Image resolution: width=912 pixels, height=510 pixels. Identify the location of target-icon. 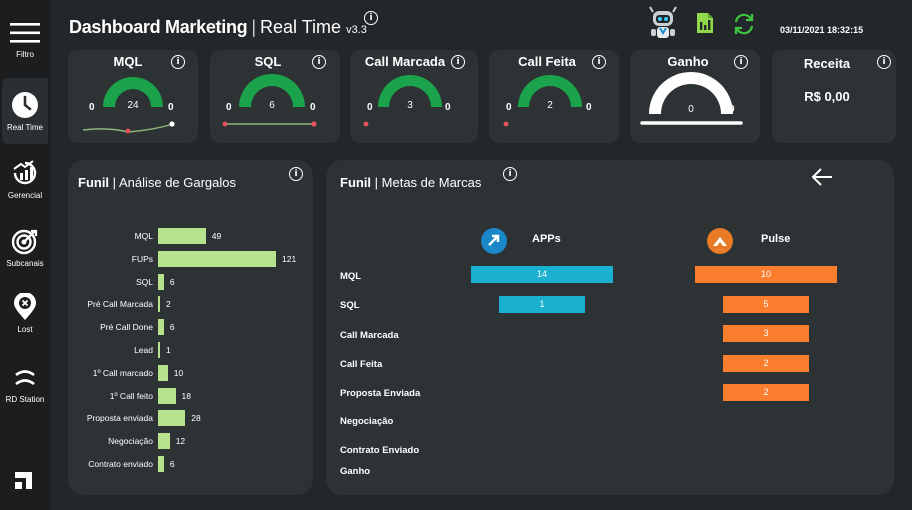
(25, 241).